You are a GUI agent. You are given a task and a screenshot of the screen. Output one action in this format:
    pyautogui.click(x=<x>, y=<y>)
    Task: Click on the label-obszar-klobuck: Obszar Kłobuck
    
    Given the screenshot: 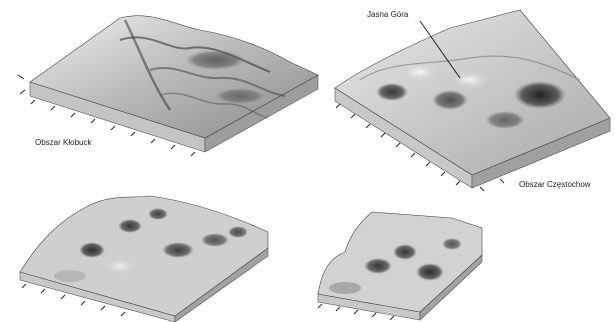 What is the action you would take?
    pyautogui.click(x=63, y=142)
    